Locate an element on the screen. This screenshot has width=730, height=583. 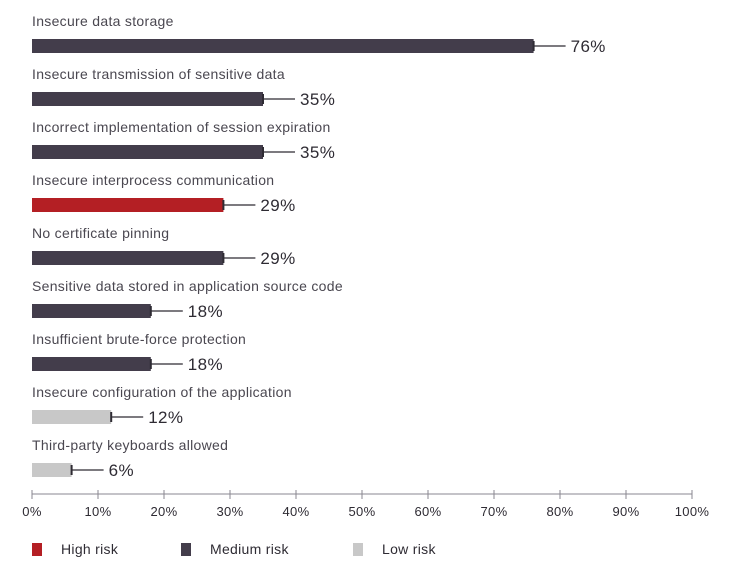
bar-row: Insecure data storage 76% is located at coordinates (319, 34).